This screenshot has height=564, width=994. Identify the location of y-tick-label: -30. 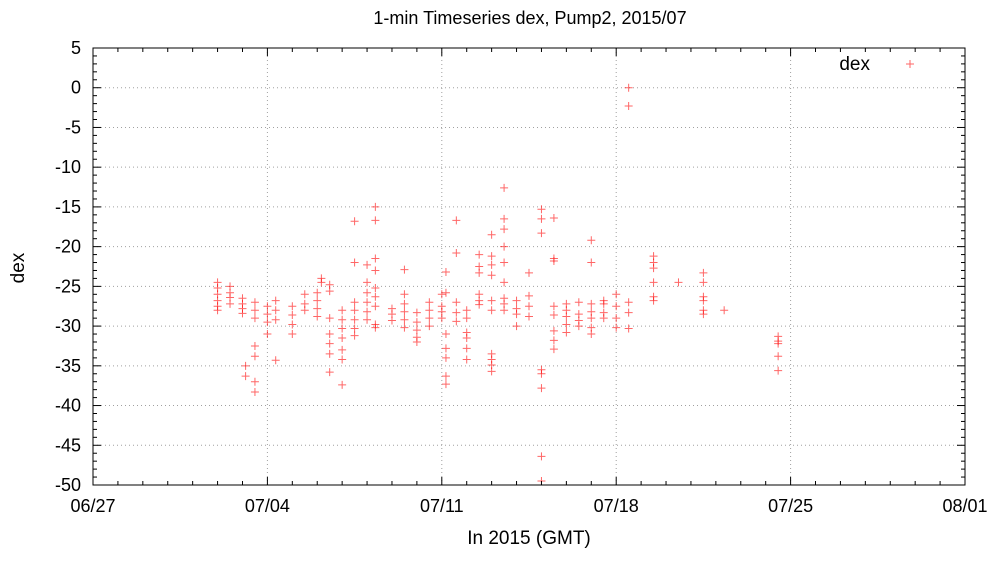
(68, 326).